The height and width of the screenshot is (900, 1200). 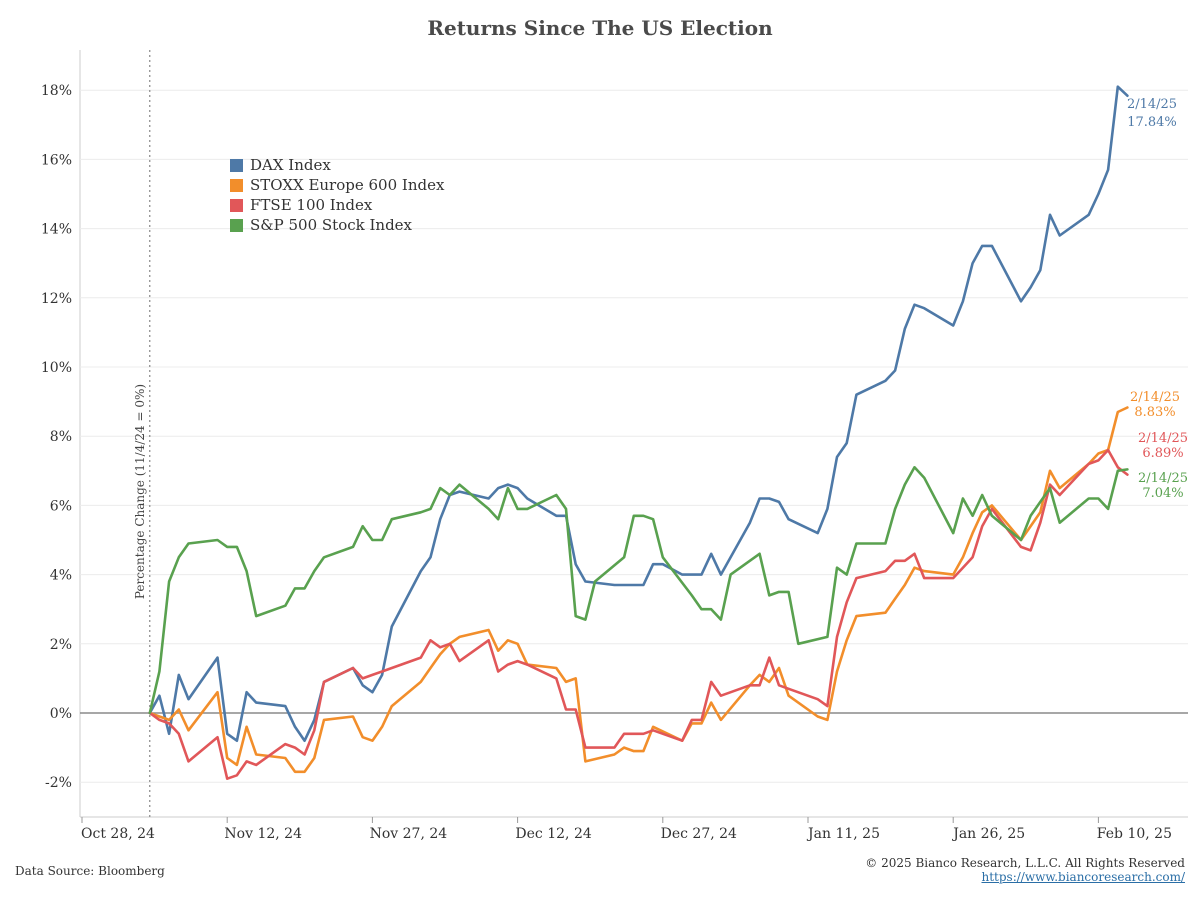 I want to click on legend-swatch-dax, so click(x=236, y=165).